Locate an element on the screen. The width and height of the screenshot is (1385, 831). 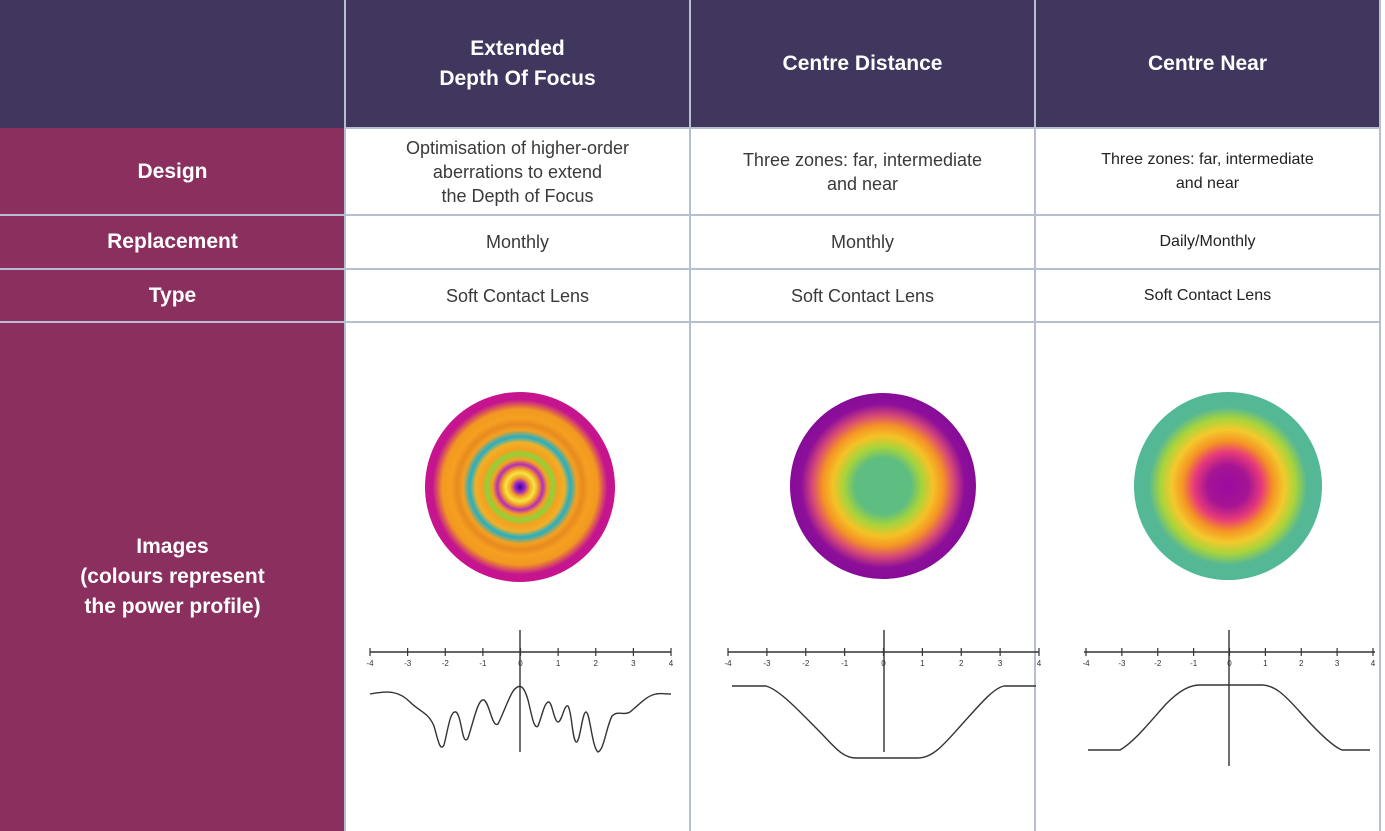
tick-label-centre-distance-3: -1 is located at coordinates (845, 663).